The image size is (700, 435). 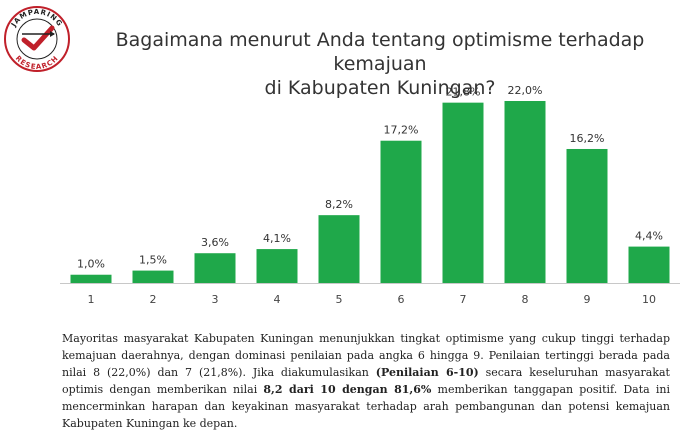 What do you see at coordinates (463, 92) in the screenshot?
I see `data-label-7: 21,8%` at bounding box center [463, 92].